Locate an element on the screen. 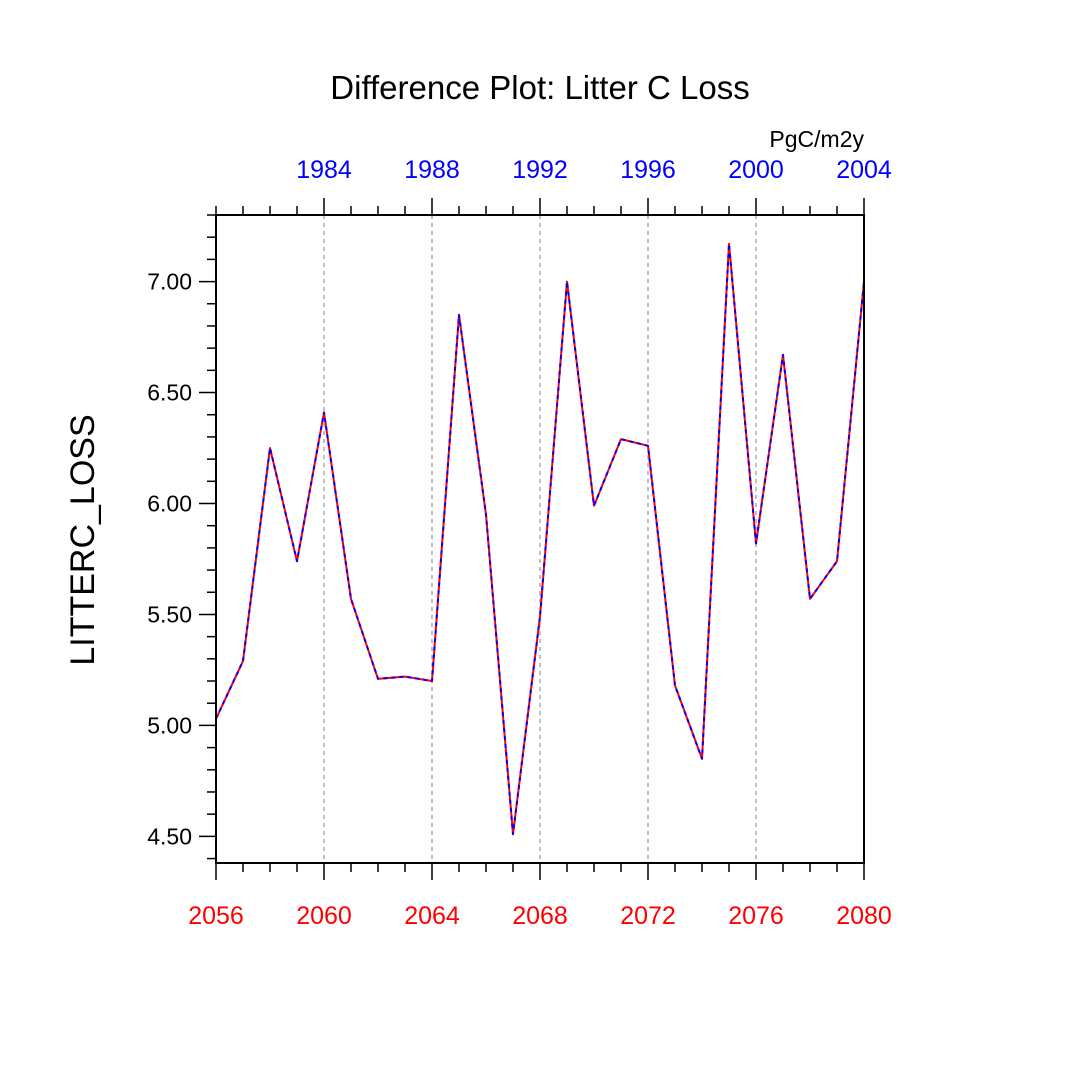 The image size is (1080, 1080). top-tick-label: 1992 is located at coordinates (540, 170).